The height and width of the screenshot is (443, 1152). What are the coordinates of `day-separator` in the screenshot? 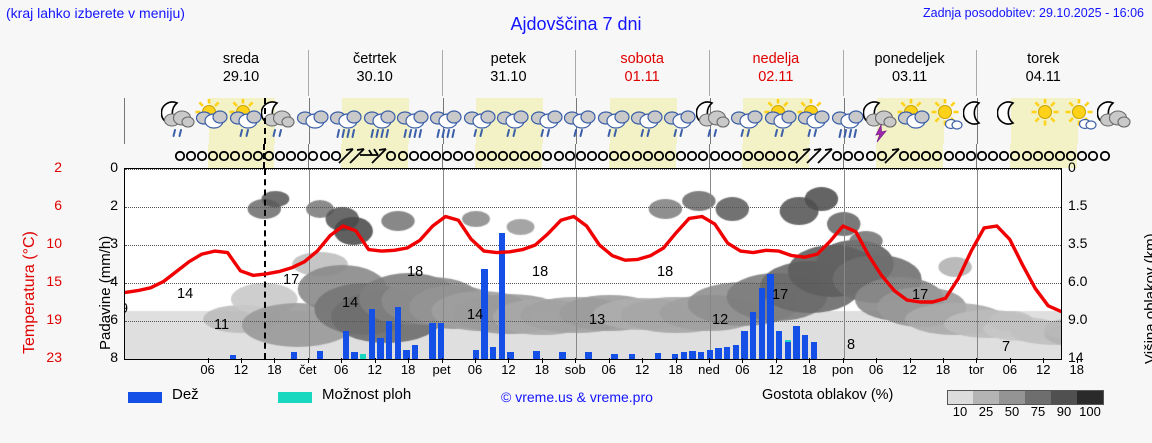 It's located at (308, 73).